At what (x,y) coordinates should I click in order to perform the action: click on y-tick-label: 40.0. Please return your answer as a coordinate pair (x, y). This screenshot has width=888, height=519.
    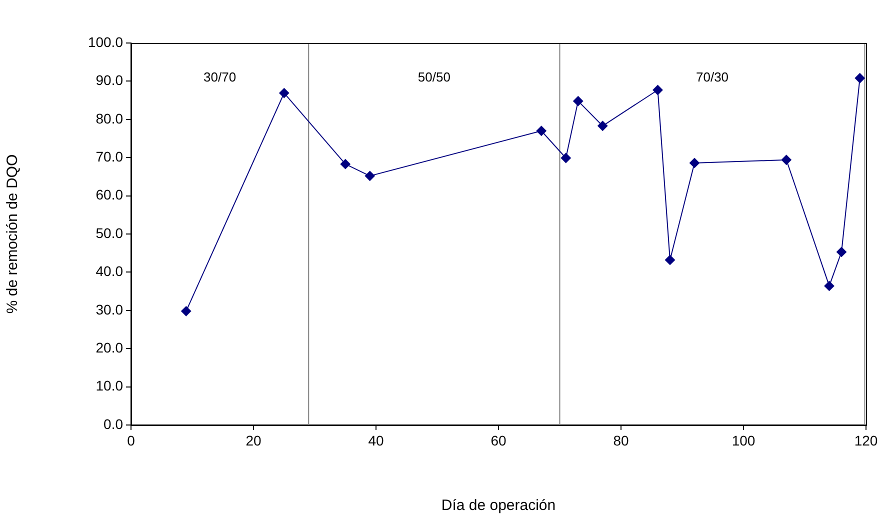
    Looking at the image, I should click on (110, 271).